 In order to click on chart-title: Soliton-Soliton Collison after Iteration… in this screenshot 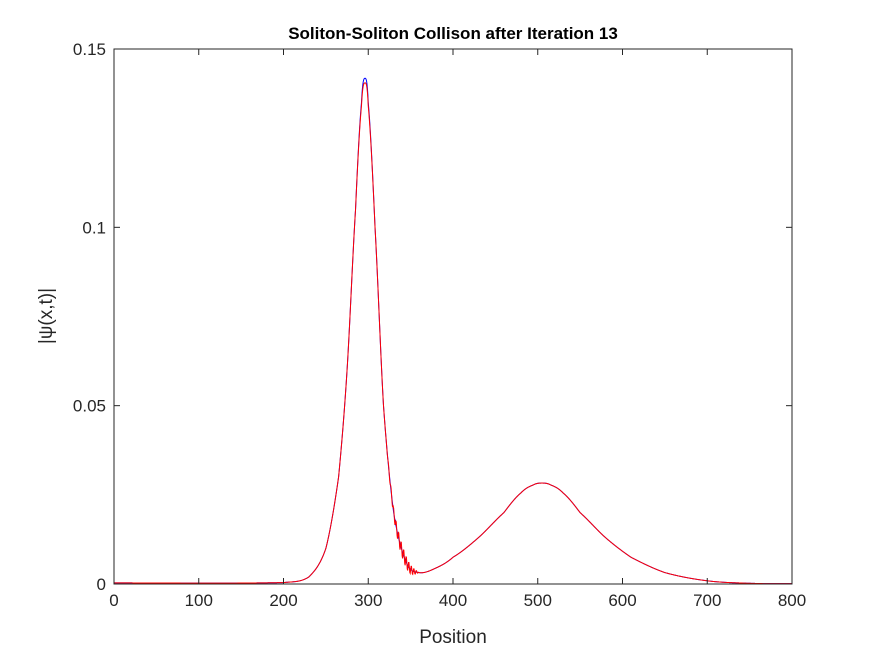, I will do `click(453, 33)`.